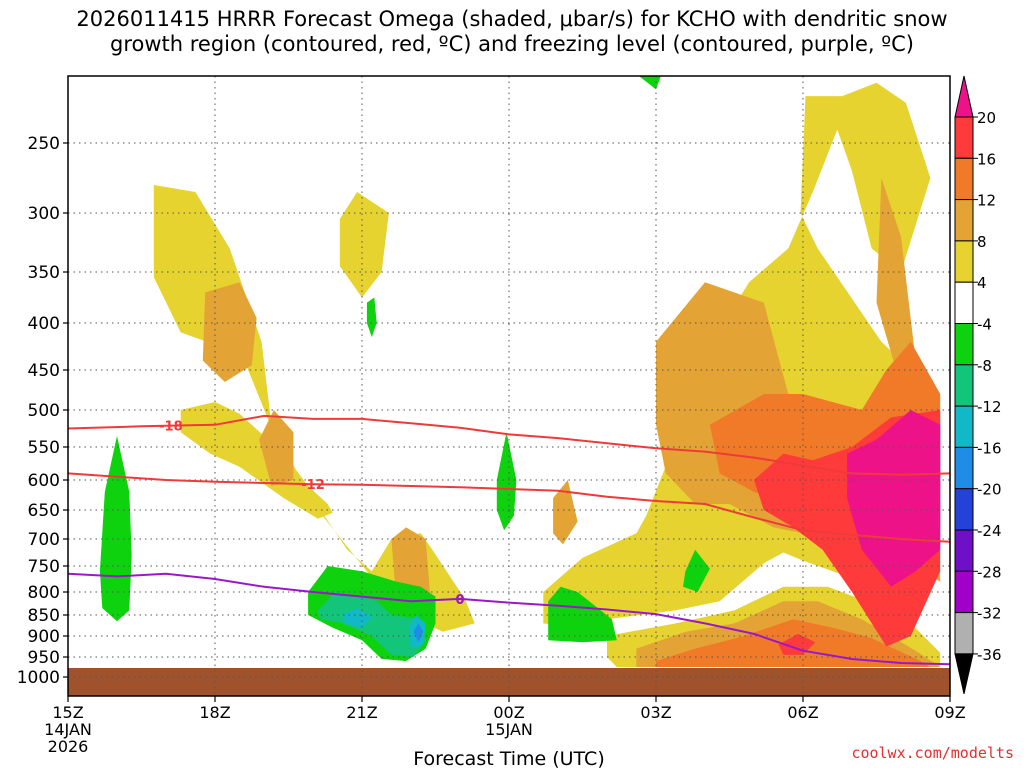 The image size is (1024, 768). I want to click on omega-region-21-level-neg4, so click(649, 83).